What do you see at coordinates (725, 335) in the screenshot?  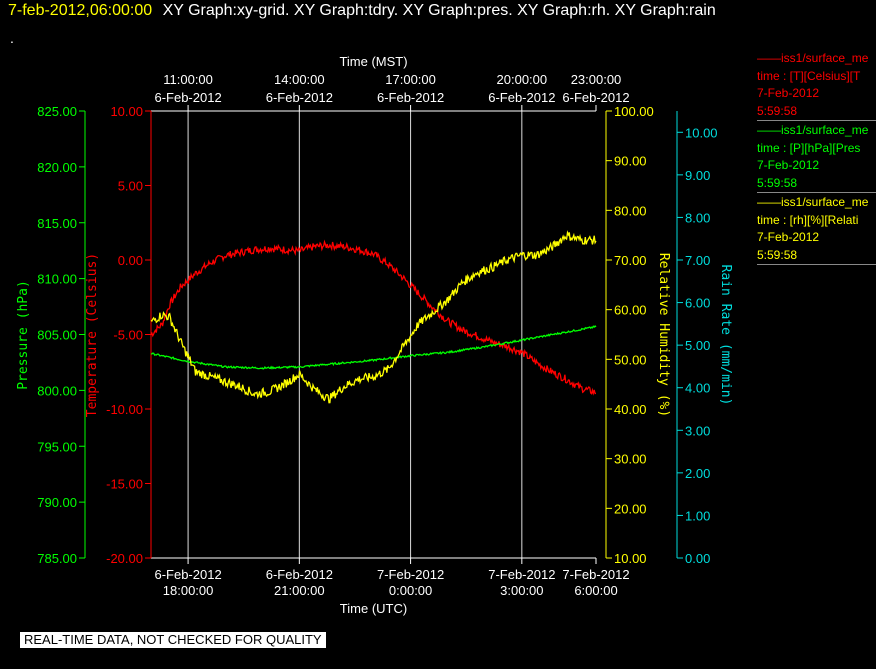 I see `rain-axis-title: Rain Rate (mm/min)` at bounding box center [725, 335].